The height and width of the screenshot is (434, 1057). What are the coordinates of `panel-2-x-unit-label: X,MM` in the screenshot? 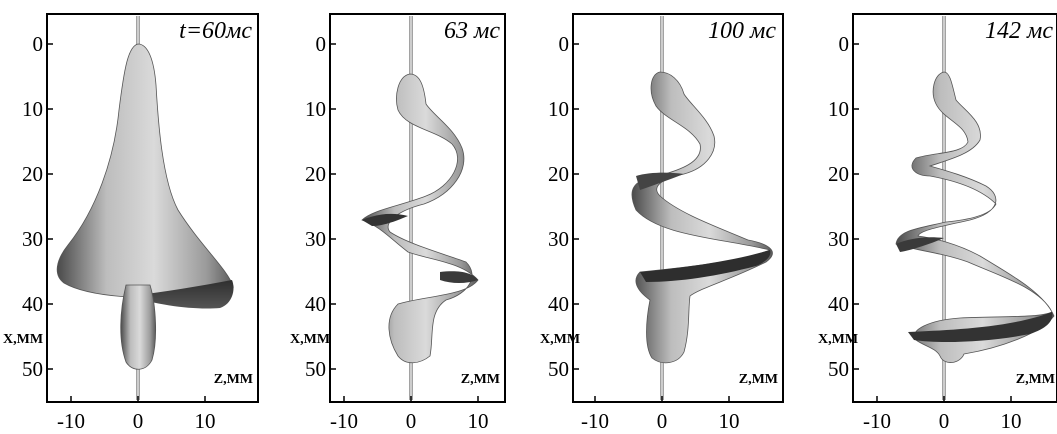 It's located at (310, 339).